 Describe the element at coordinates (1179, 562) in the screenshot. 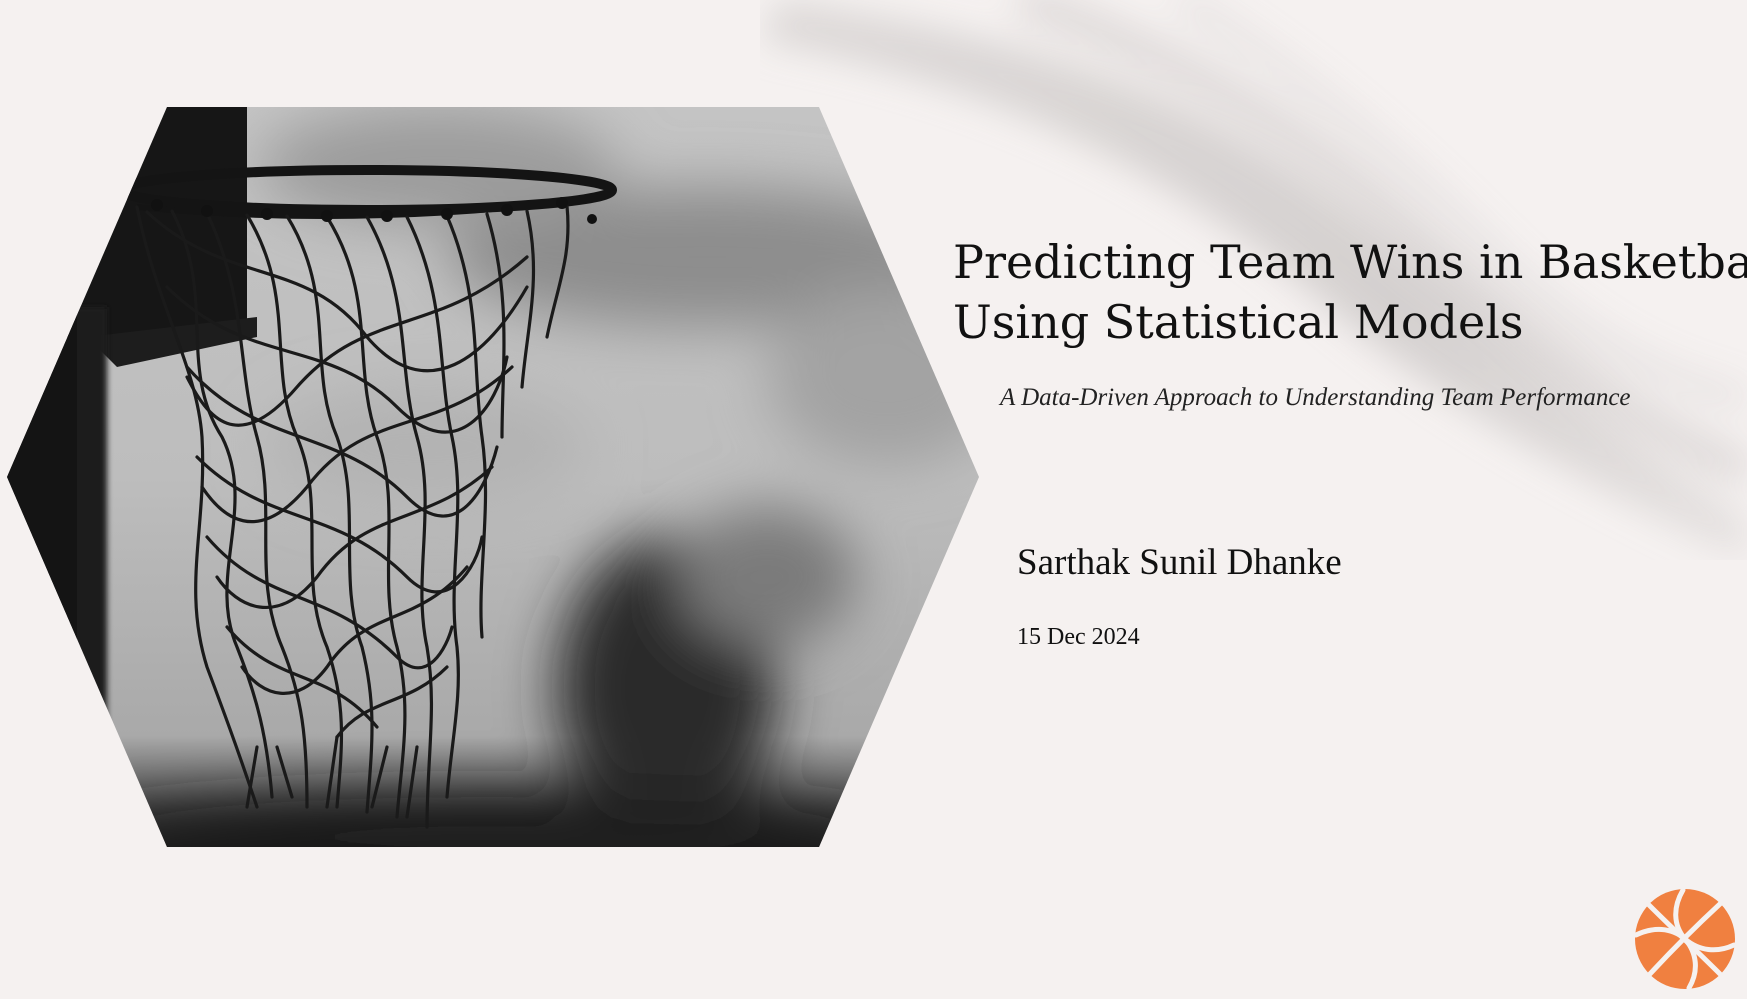

I see `author-name: Sarthak Sunil Dhanke` at that location.